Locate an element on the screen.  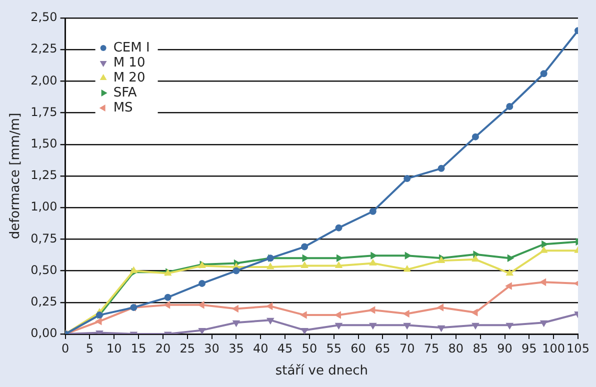
x-tick-label: 30 is located at coordinates (212, 348).